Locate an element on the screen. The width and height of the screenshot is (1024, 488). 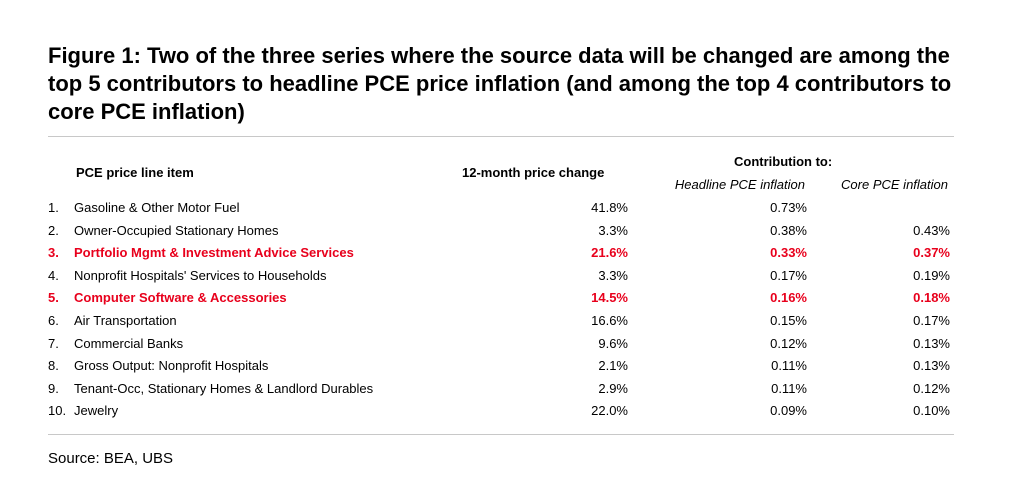
row-price-change: 2.9% is located at coordinates (613, 388).